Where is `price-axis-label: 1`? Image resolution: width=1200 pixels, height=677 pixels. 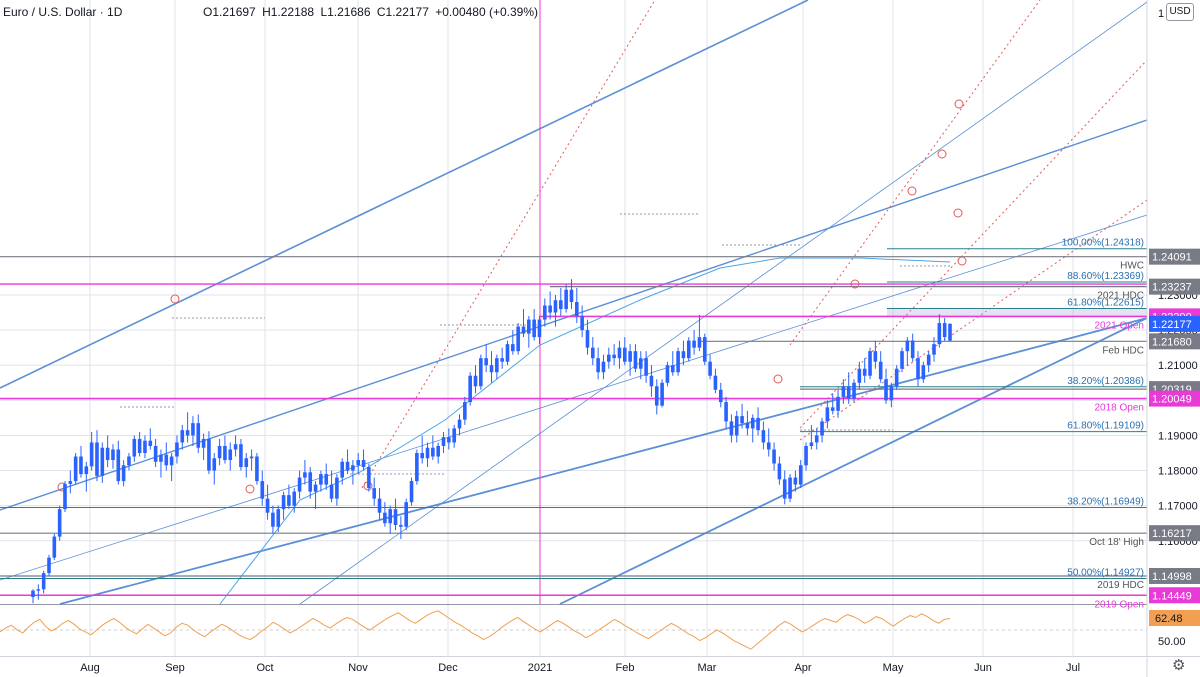 price-axis-label: 1 is located at coordinates (1161, 14).